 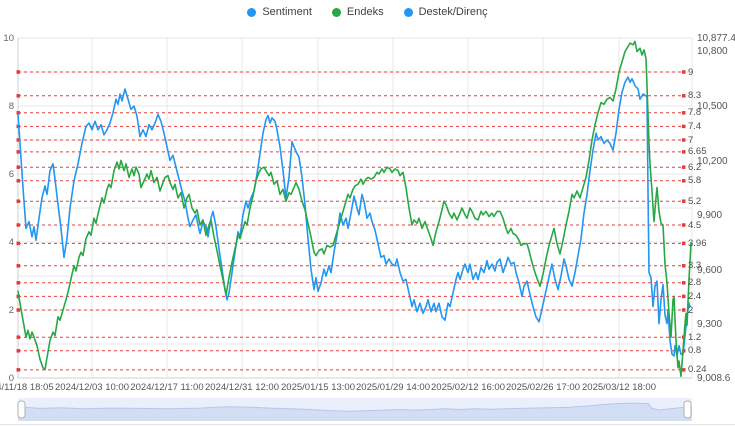 What do you see at coordinates (687, 409) in the screenshot?
I see `navigator-handle-right` at bounding box center [687, 409].